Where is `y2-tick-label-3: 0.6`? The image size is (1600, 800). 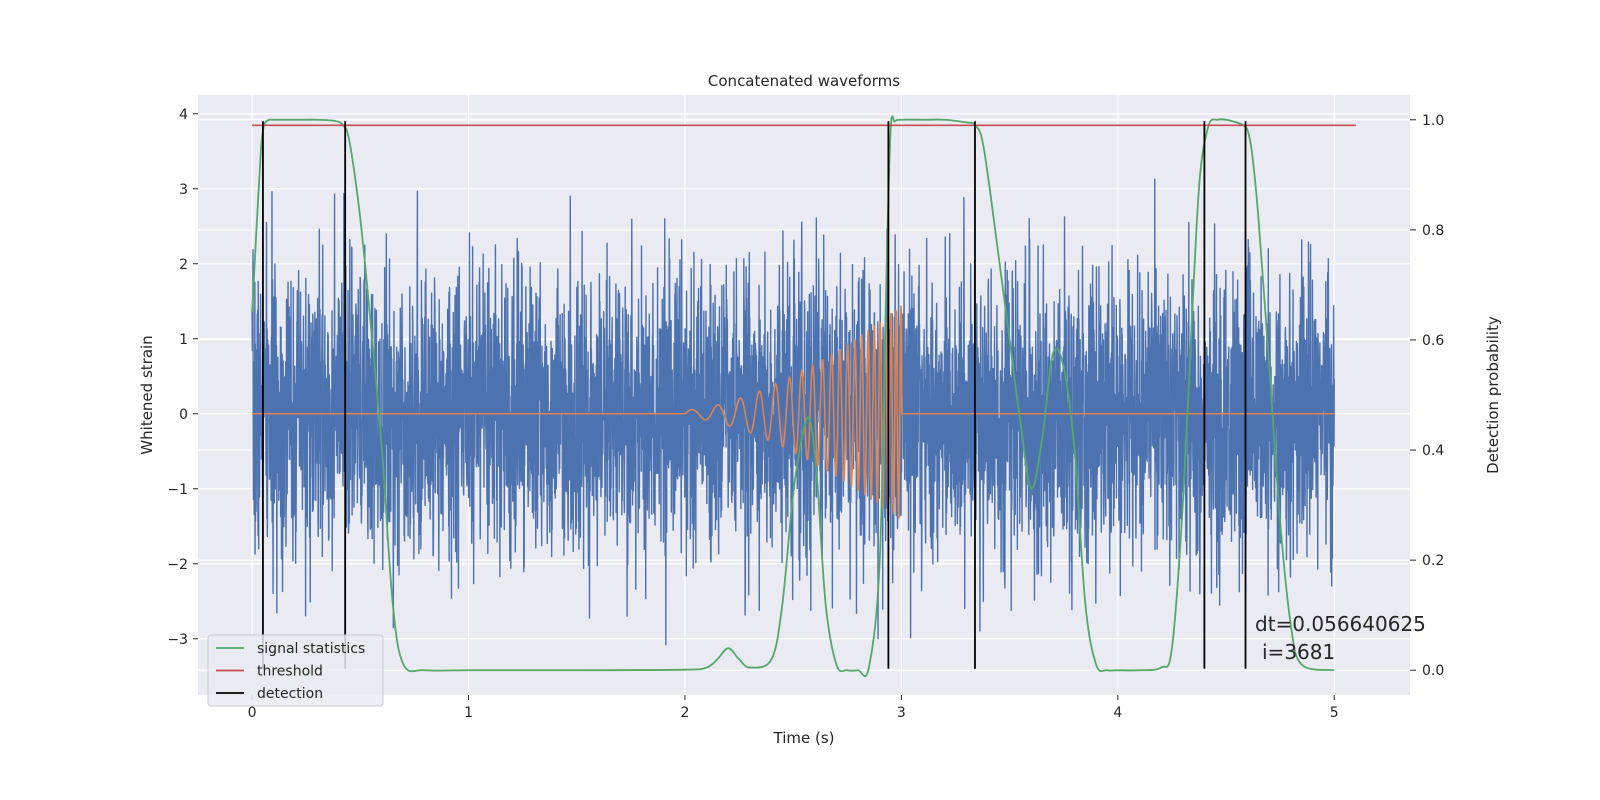 y2-tick-label-3: 0.6 is located at coordinates (1433, 341).